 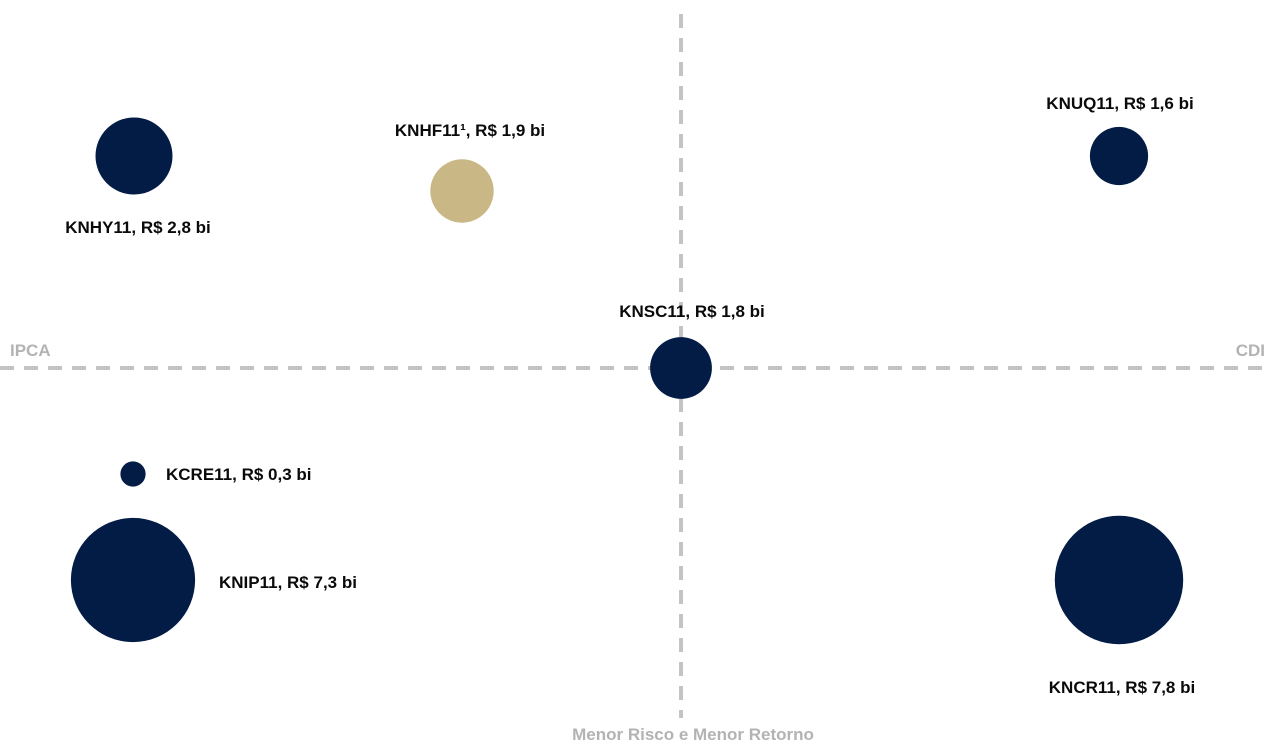 I want to click on label-knhf11: KNHF11¹, R$ 1,9 bi, so click(x=470, y=130).